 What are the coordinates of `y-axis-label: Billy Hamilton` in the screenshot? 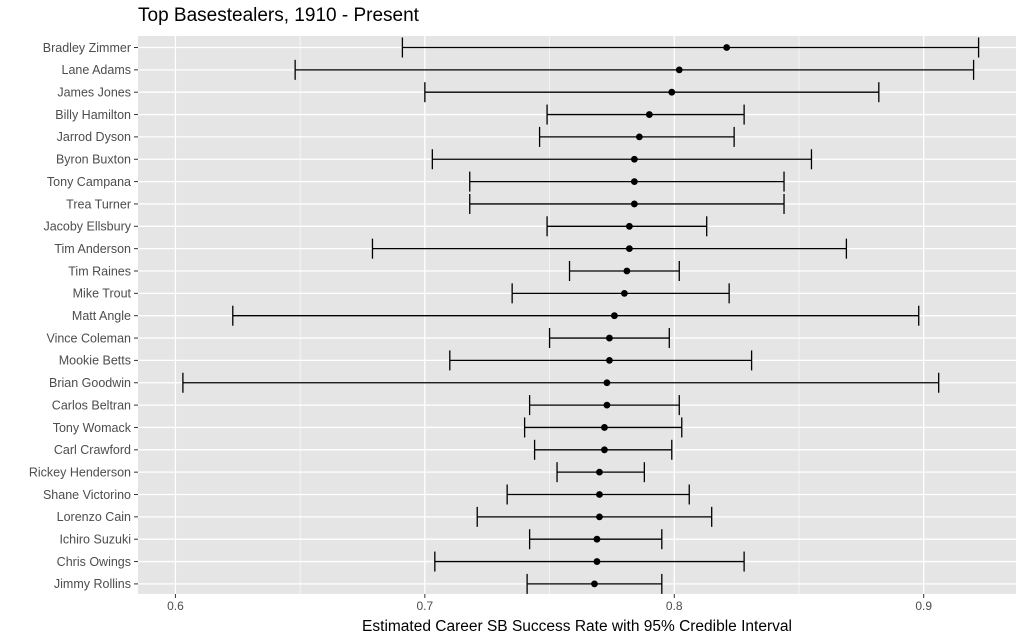 It's located at (93, 115).